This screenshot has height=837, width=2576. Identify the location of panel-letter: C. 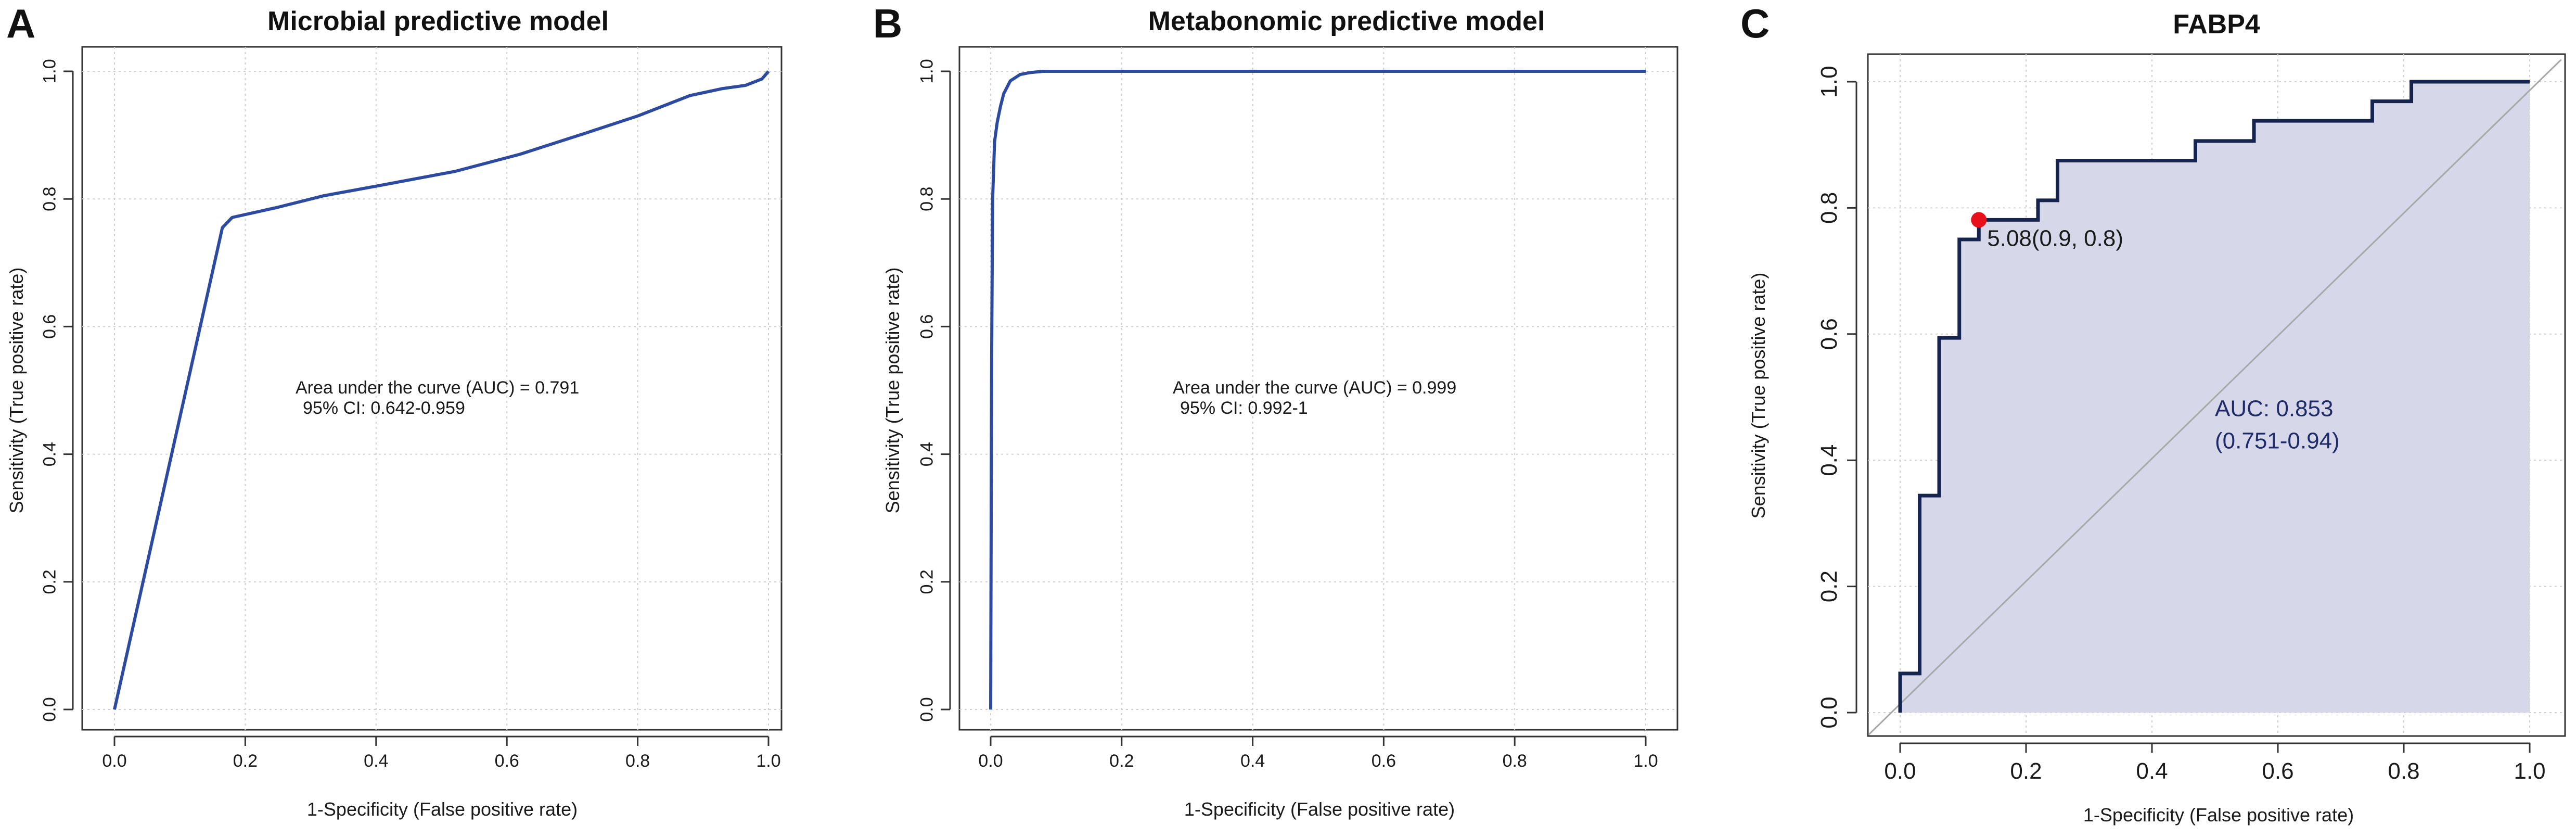
(1755, 23).